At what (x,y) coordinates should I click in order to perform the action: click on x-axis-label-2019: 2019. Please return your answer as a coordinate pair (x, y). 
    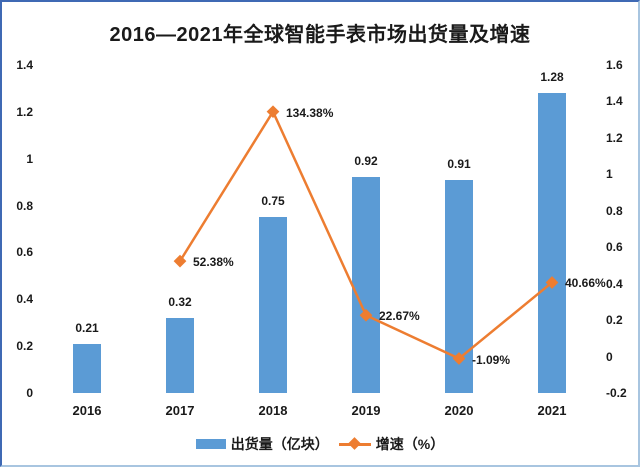
    Looking at the image, I should click on (366, 410).